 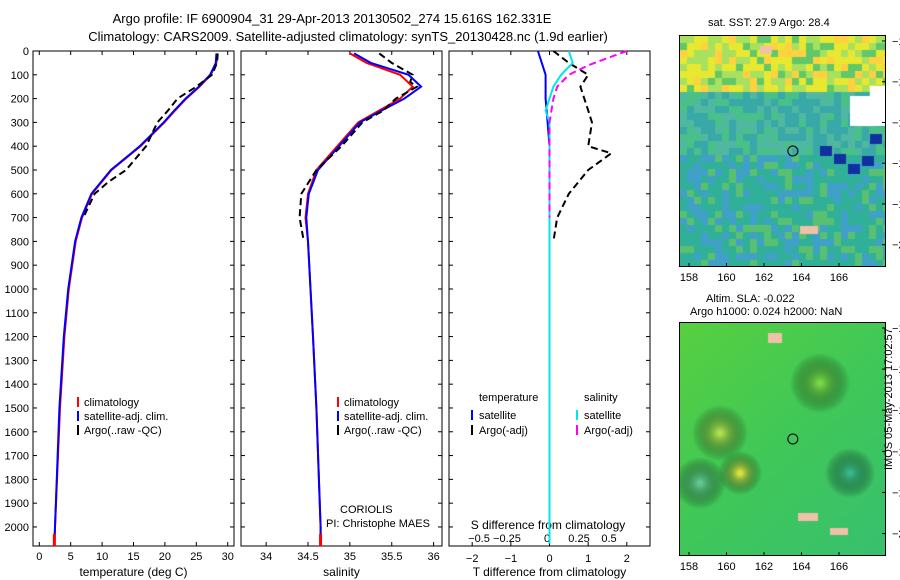 I want to click on side-timestamp-text: IMOS 05-May-2013 17:02:57, so click(x=889, y=399).